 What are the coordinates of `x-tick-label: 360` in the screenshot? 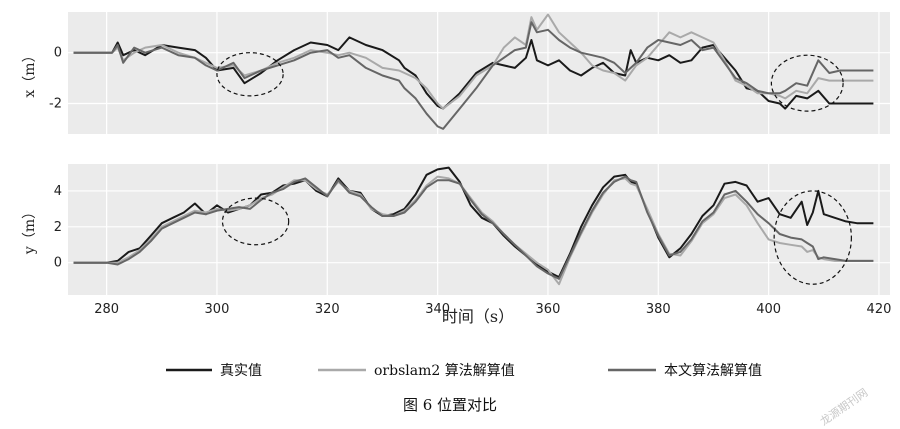 It's located at (548, 309).